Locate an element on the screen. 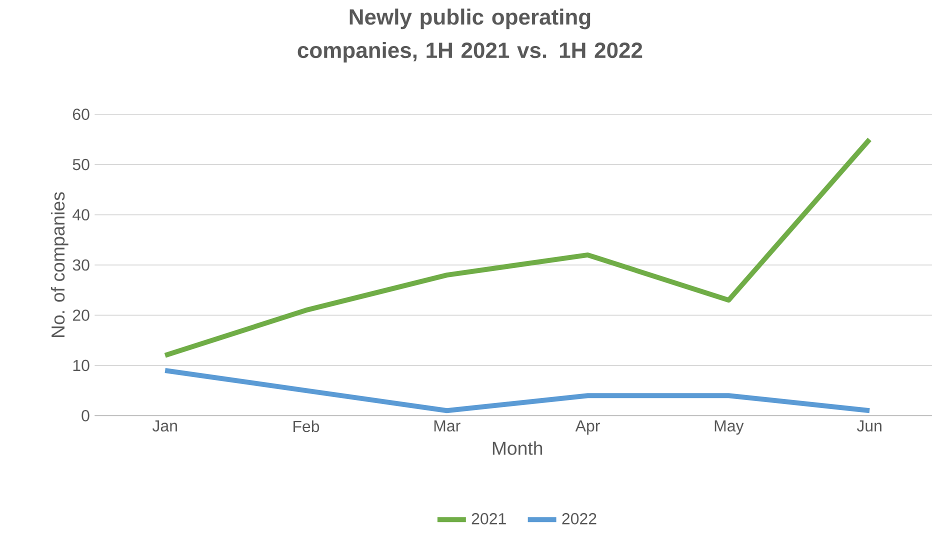 This screenshot has width=932, height=533. y-tick-label: 0 is located at coordinates (86, 416).